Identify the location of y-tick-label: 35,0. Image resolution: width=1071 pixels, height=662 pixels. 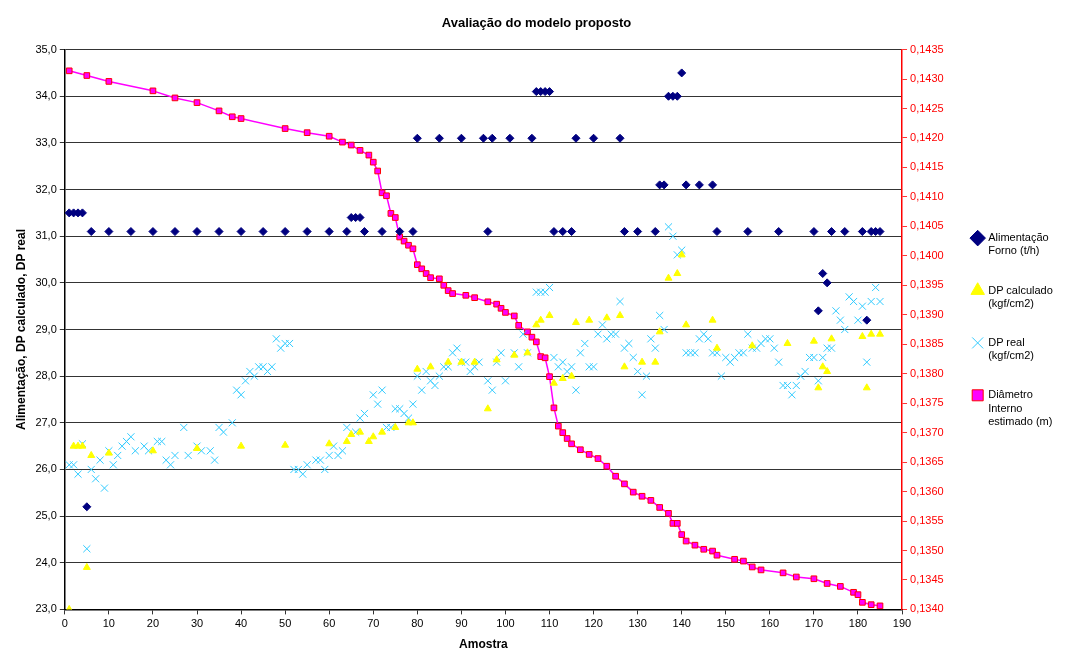
(46, 48).